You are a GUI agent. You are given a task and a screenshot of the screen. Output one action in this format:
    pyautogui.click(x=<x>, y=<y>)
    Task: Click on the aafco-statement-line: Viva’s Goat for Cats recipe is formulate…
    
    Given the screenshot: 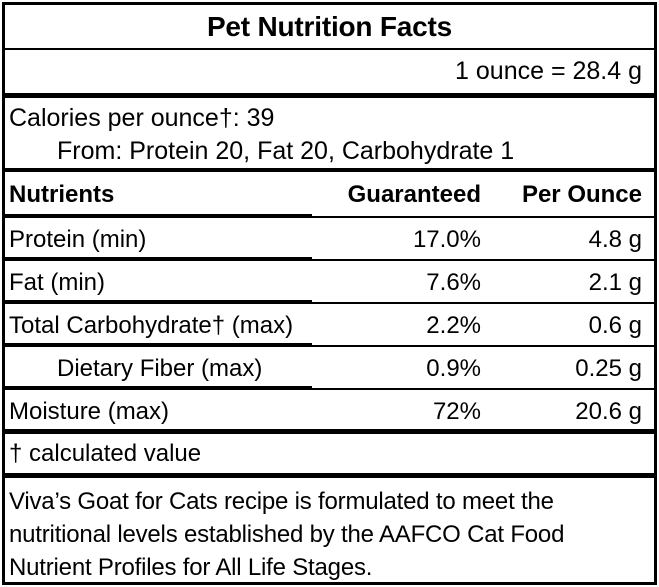 What is the action you would take?
    pyautogui.click(x=281, y=501)
    